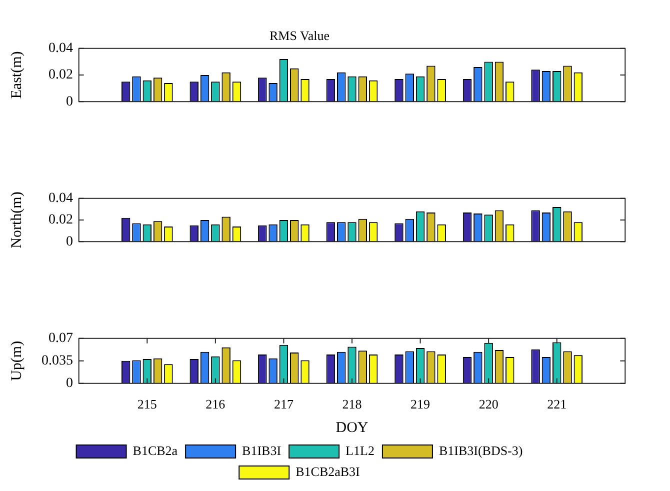 The image size is (670, 491). Describe the element at coordinates (360, 450) in the screenshot. I see `legend-label: L1L2` at that location.